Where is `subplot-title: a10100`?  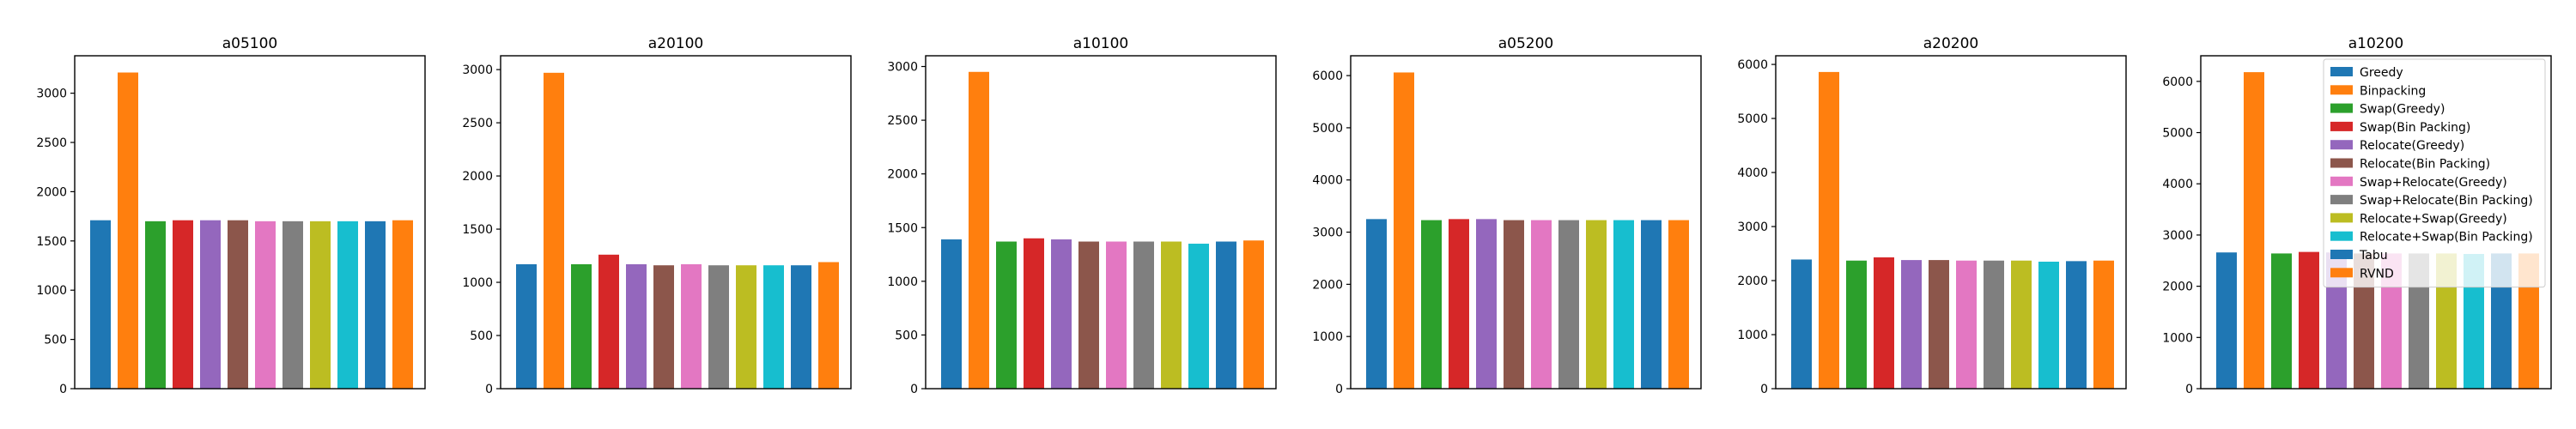
subplot-title: a10100 is located at coordinates (1101, 43).